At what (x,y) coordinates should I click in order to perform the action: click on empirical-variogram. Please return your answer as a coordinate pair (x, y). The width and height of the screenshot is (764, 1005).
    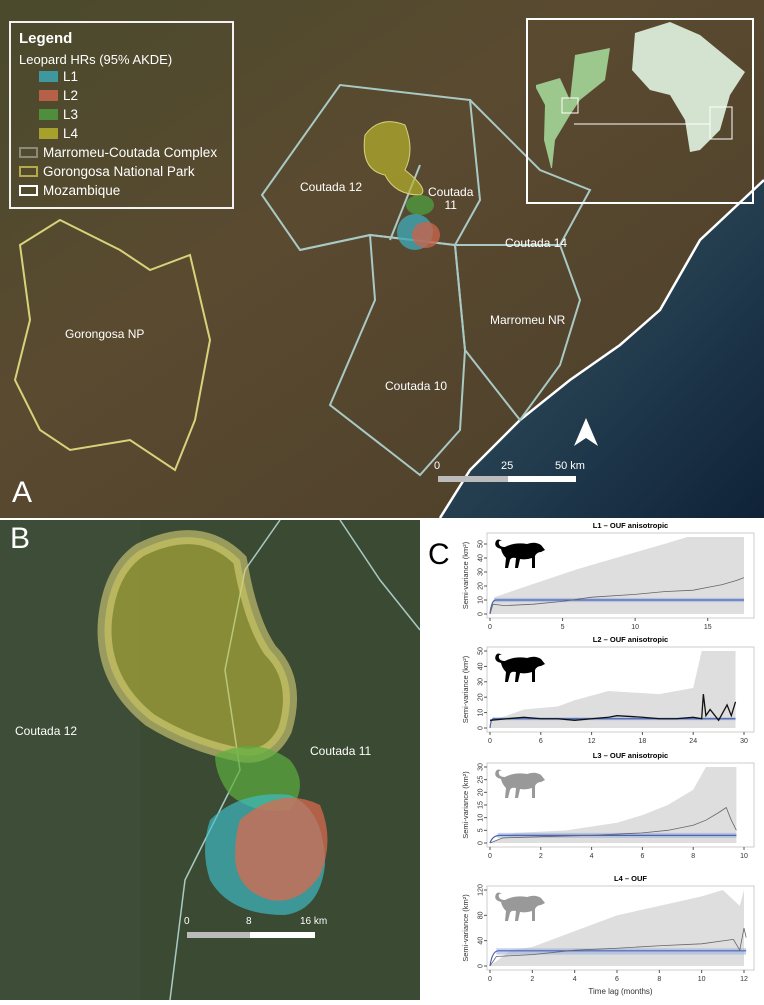
    Looking at the image, I should click on (617, 596).